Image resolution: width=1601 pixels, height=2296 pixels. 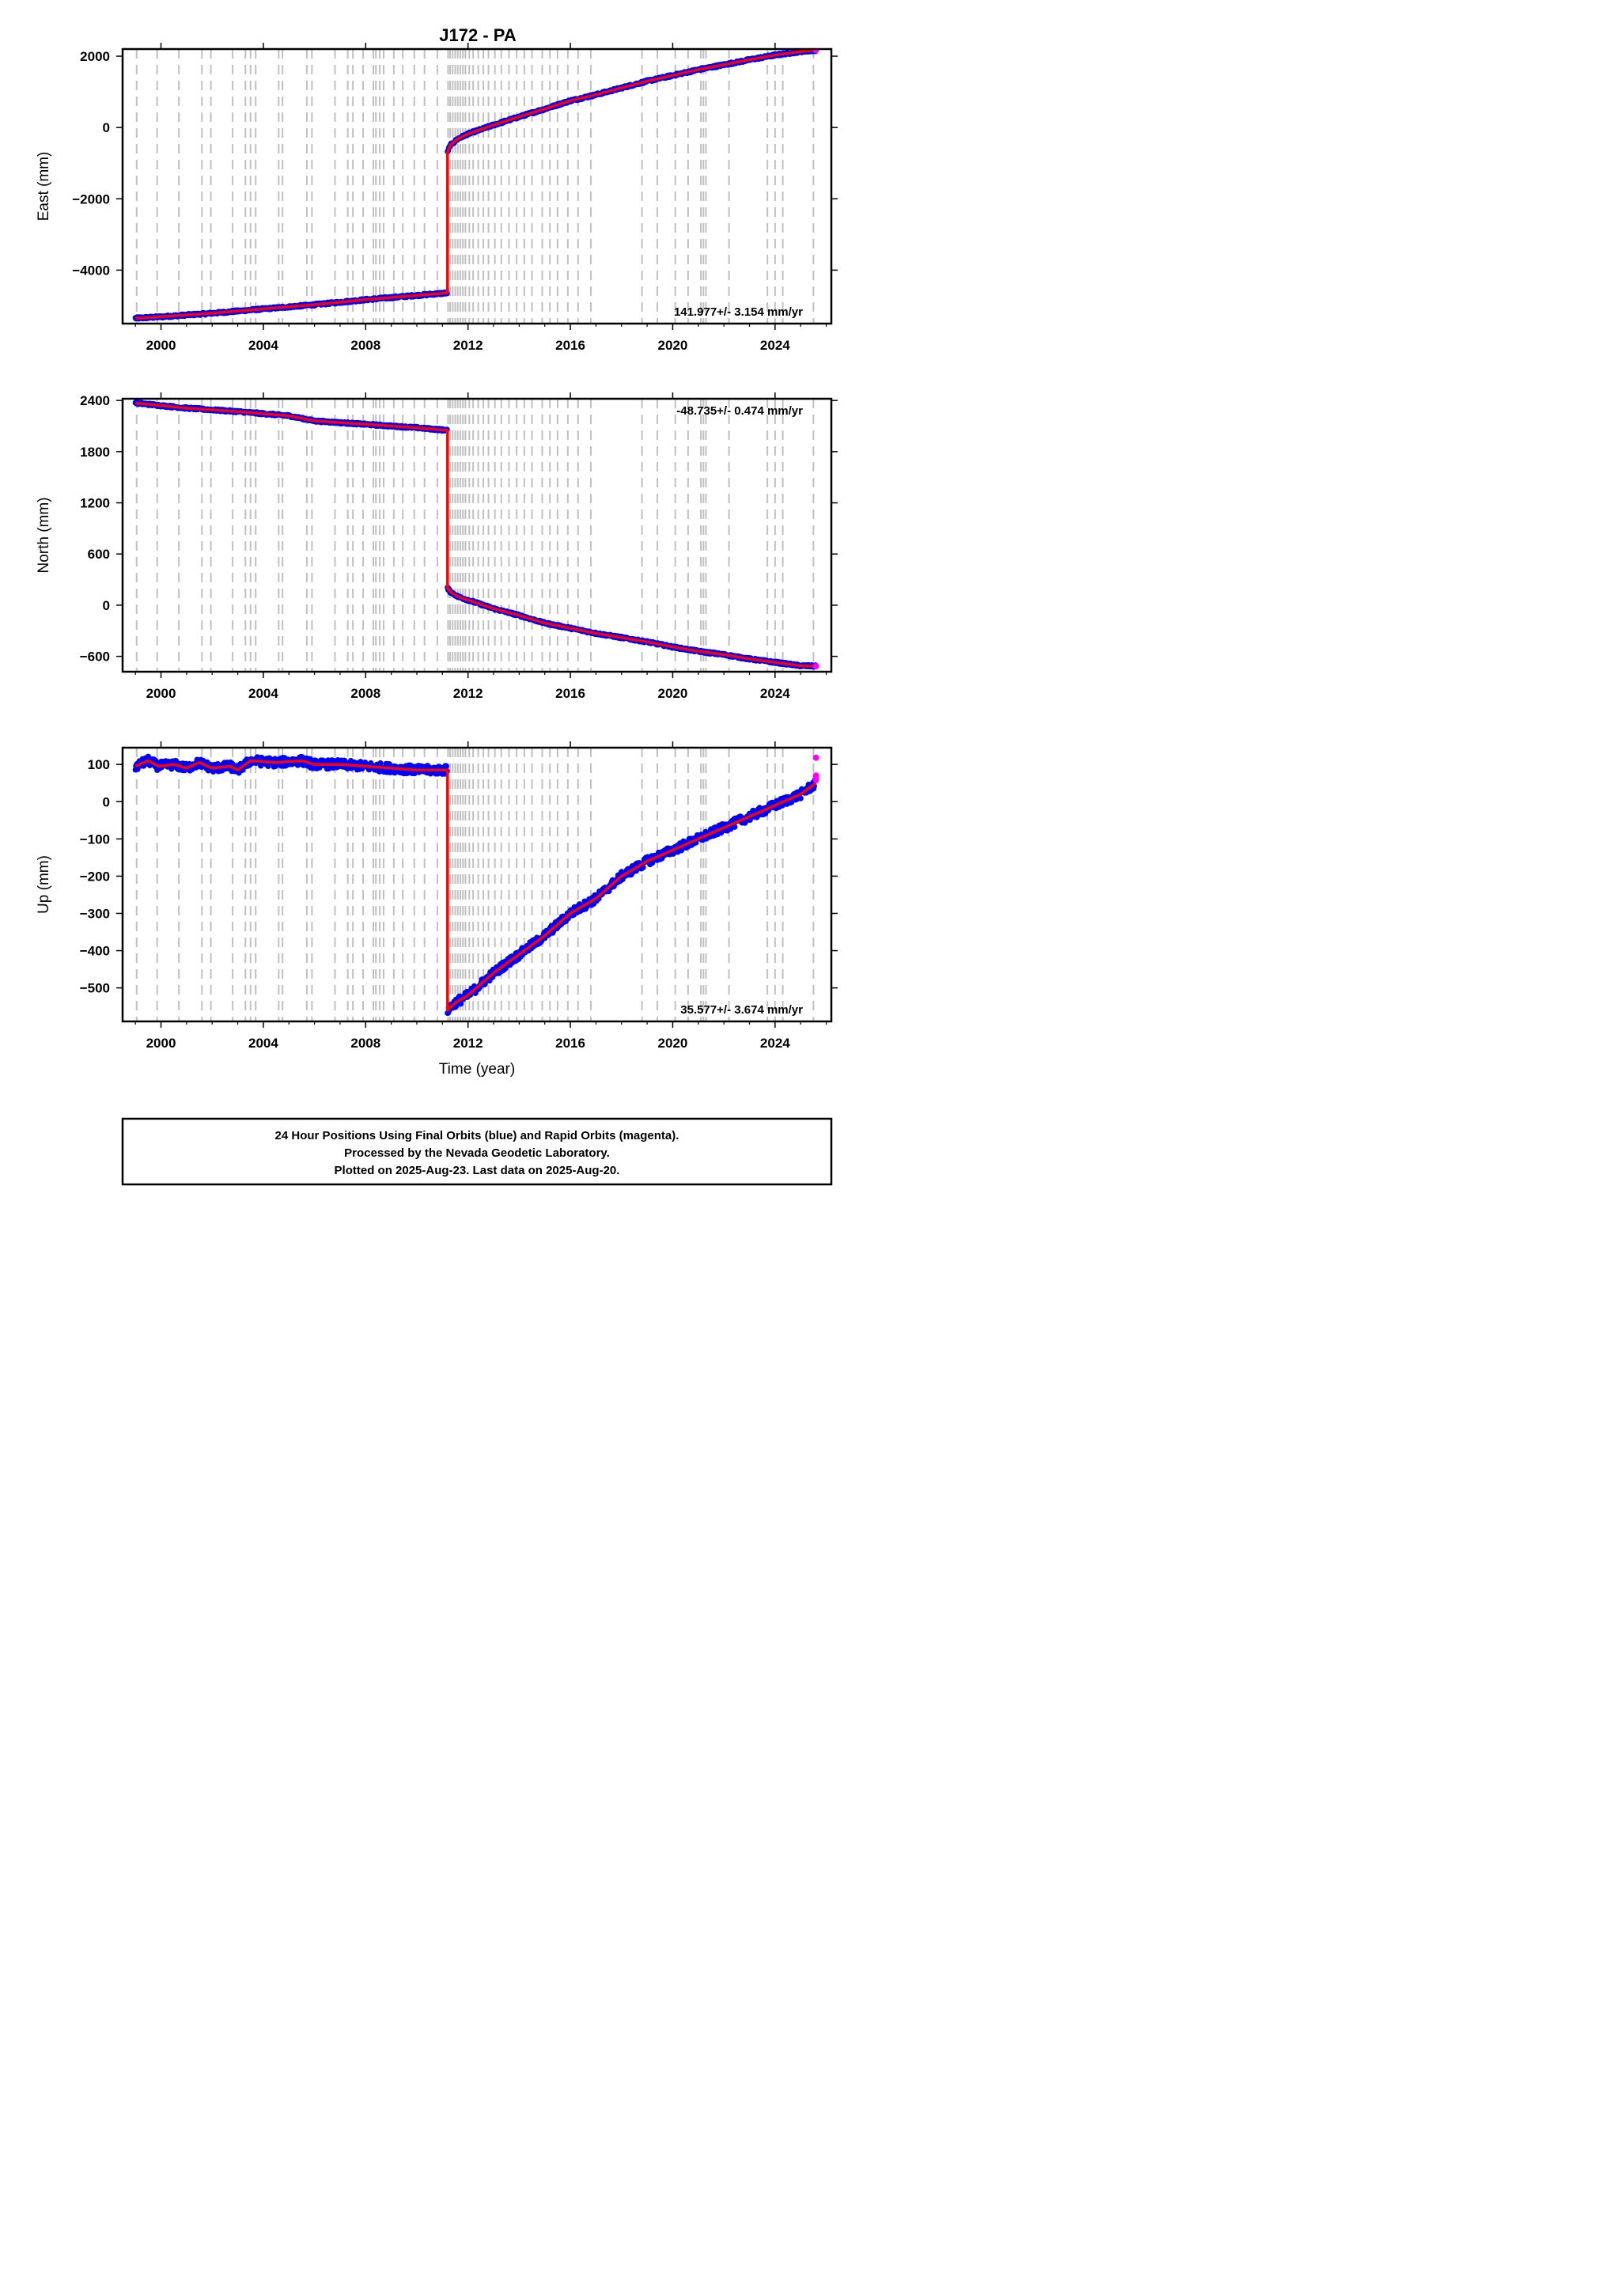 I want to click on y-tick-label: −600, so click(x=95, y=657).